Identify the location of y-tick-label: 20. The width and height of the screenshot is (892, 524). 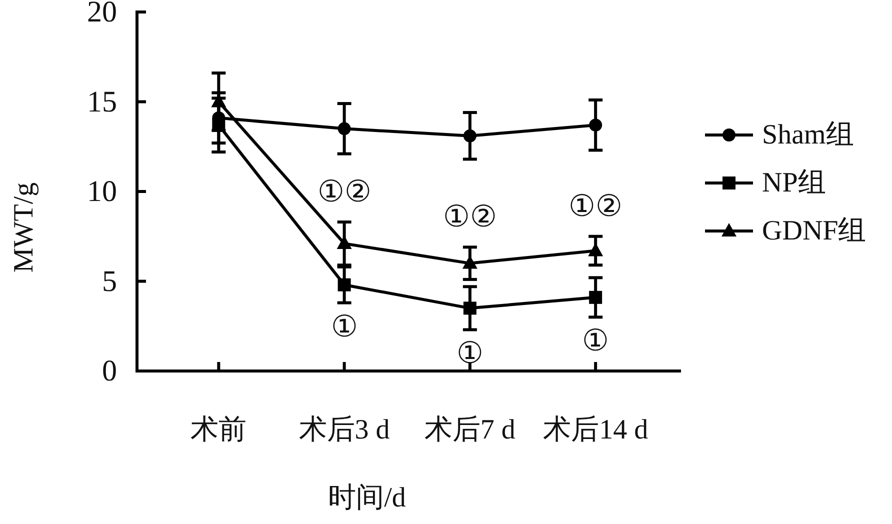
(102, 14).